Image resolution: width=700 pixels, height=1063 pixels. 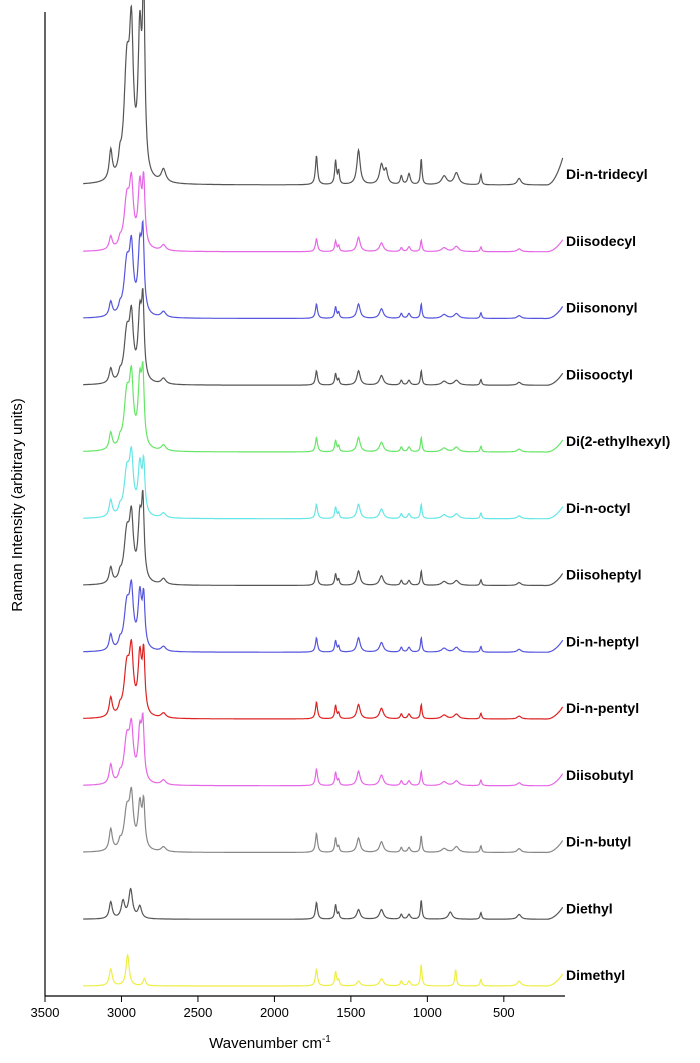 What do you see at coordinates (274, 1012) in the screenshot?
I see `x-tick-label: 2000` at bounding box center [274, 1012].